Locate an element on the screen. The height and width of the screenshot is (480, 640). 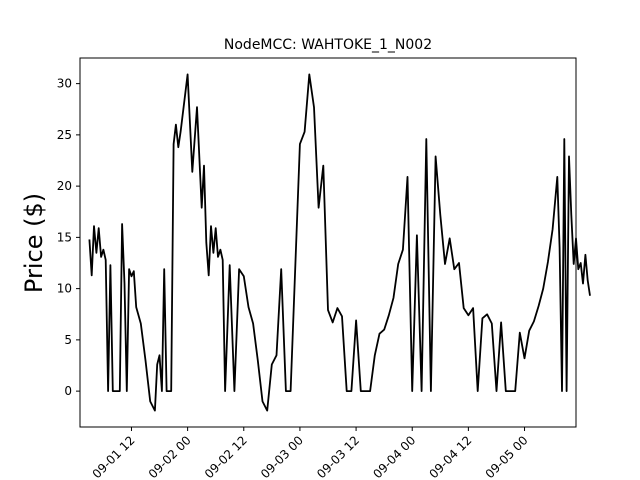
y-tick-label: 5 is located at coordinates (68, 340).